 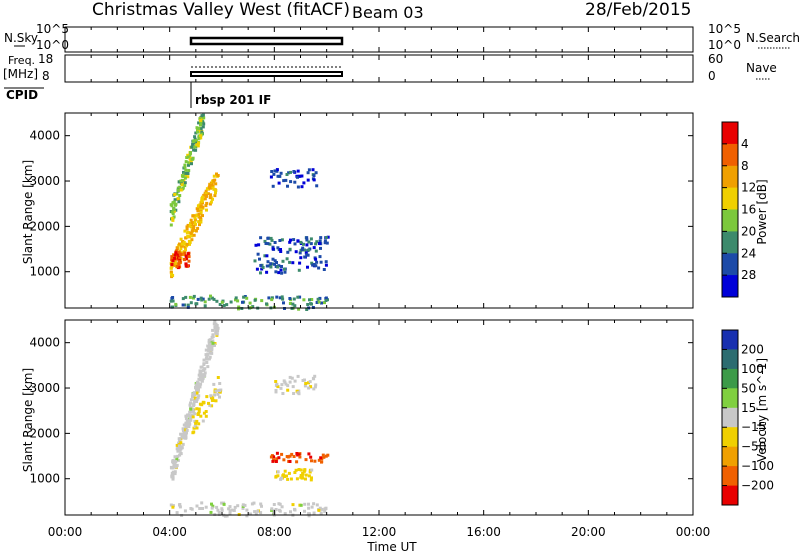 What do you see at coordinates (44, 226) in the screenshot?
I see `y-tick-label: 2000` at bounding box center [44, 226].